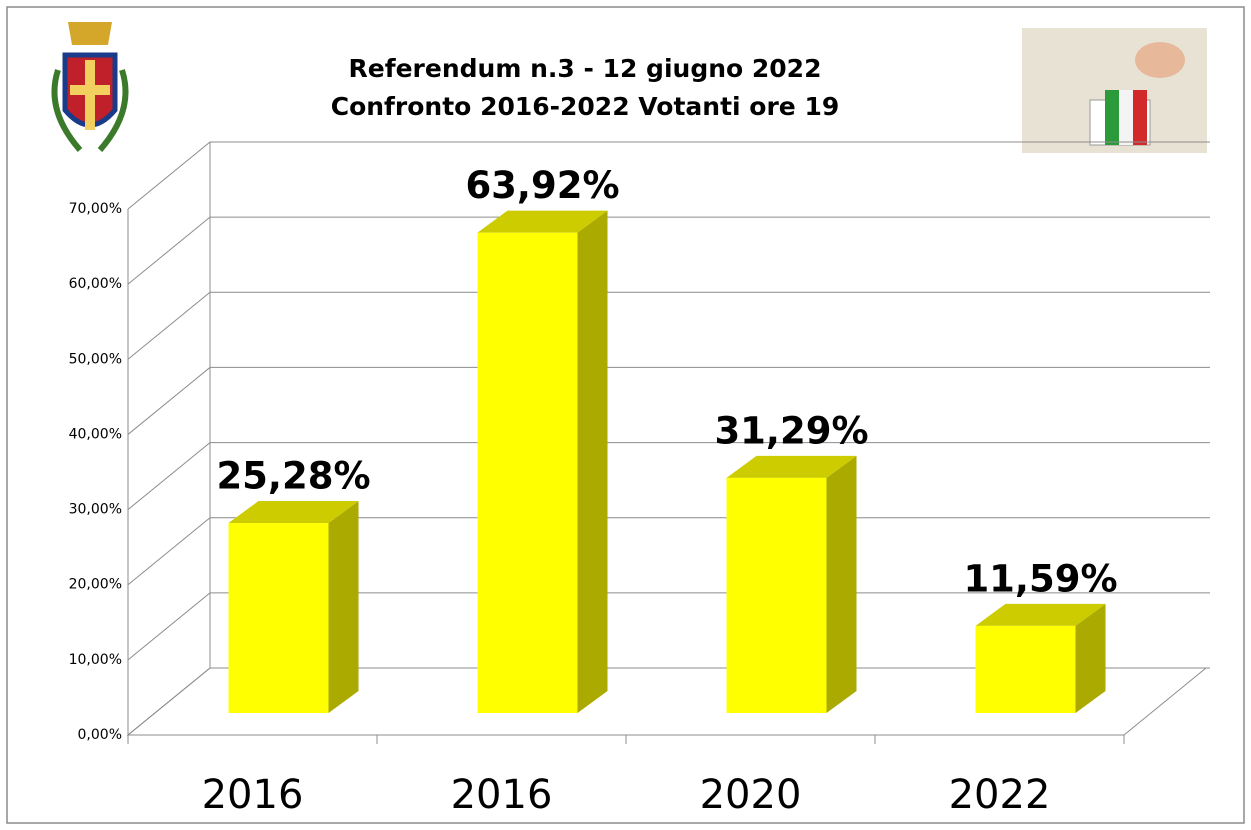  I want to click on y-tick-label: 60,00%, so click(95, 284).